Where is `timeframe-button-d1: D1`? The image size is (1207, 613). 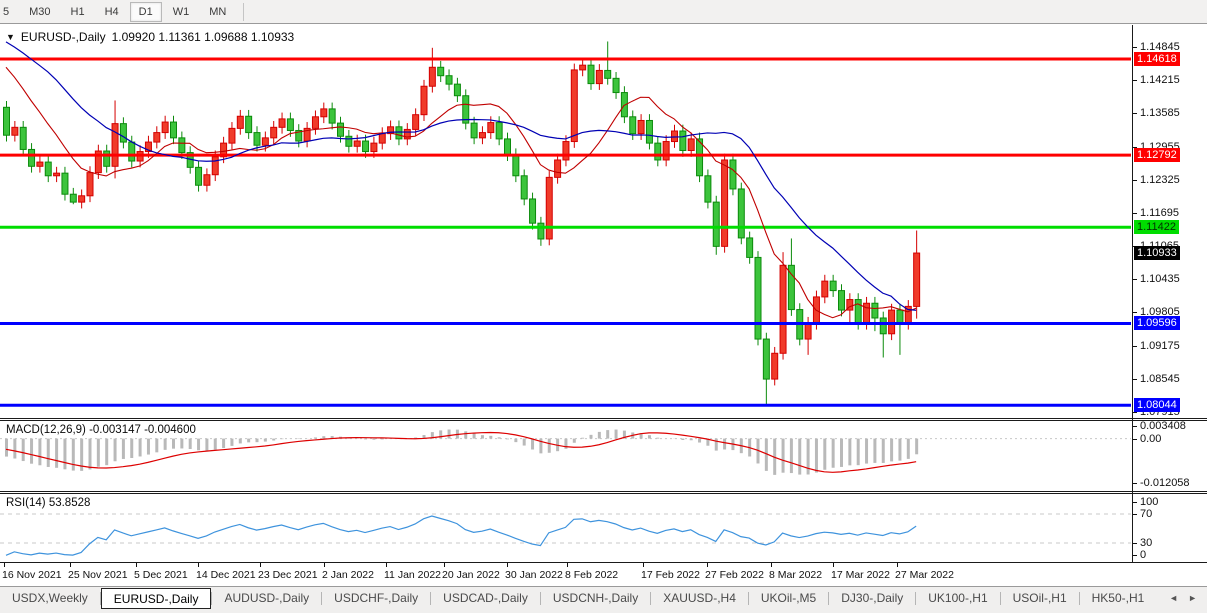
timeframe-button-d1: D1 is located at coordinates (145, 11).